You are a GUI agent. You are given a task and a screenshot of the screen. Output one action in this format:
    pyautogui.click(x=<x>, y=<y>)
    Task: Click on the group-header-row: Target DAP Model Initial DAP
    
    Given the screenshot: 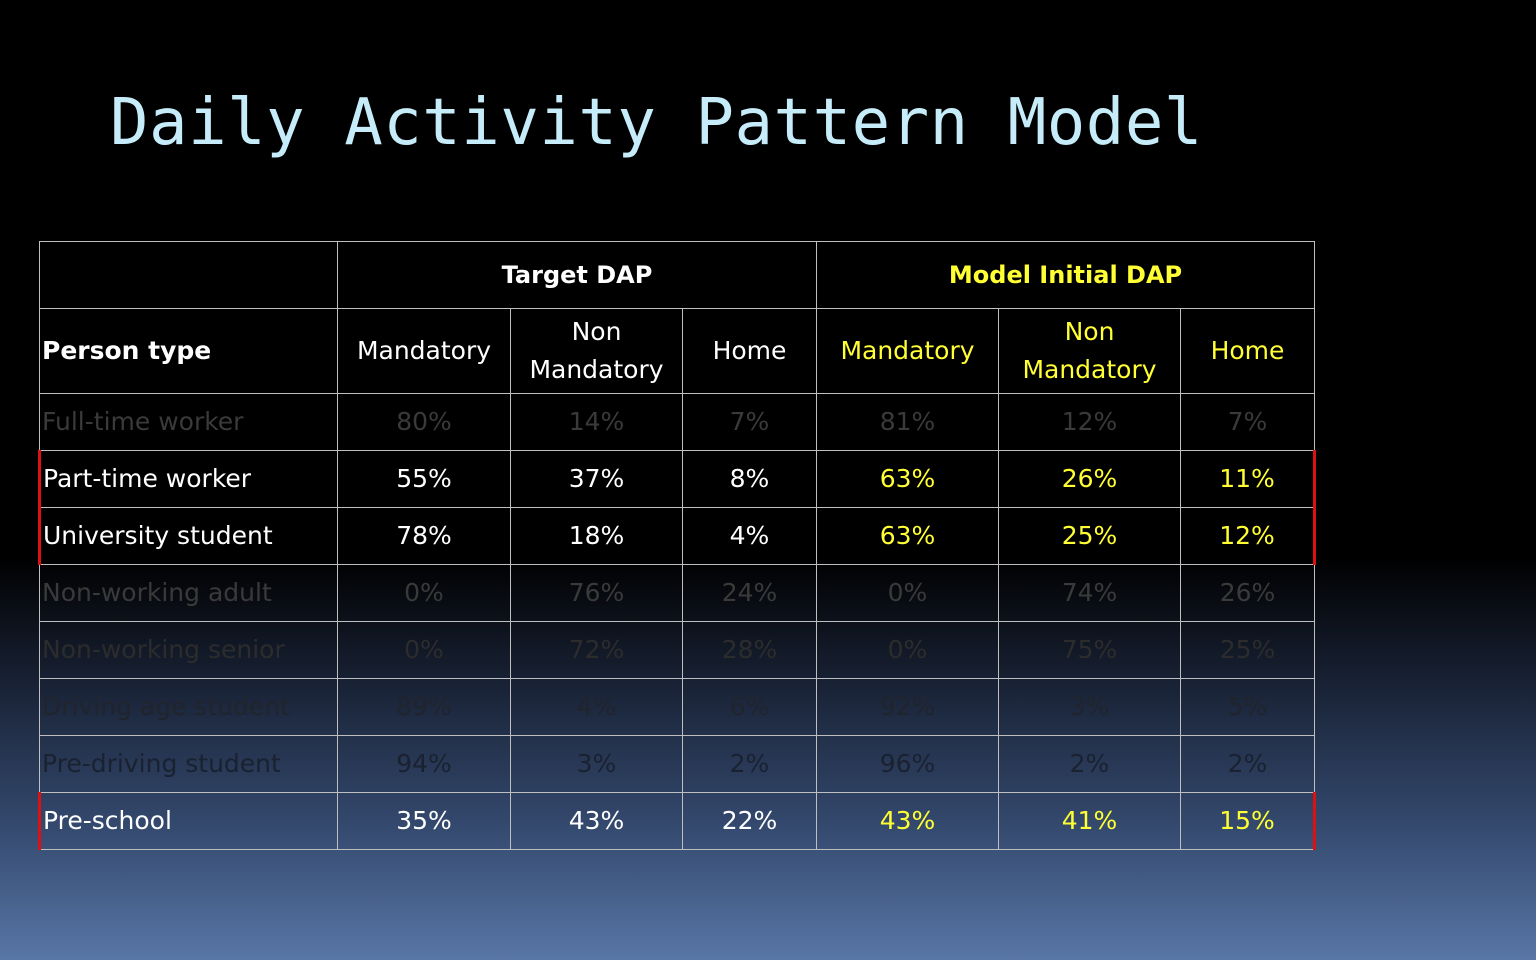 What is the action you would take?
    pyautogui.click(x=677, y=275)
    